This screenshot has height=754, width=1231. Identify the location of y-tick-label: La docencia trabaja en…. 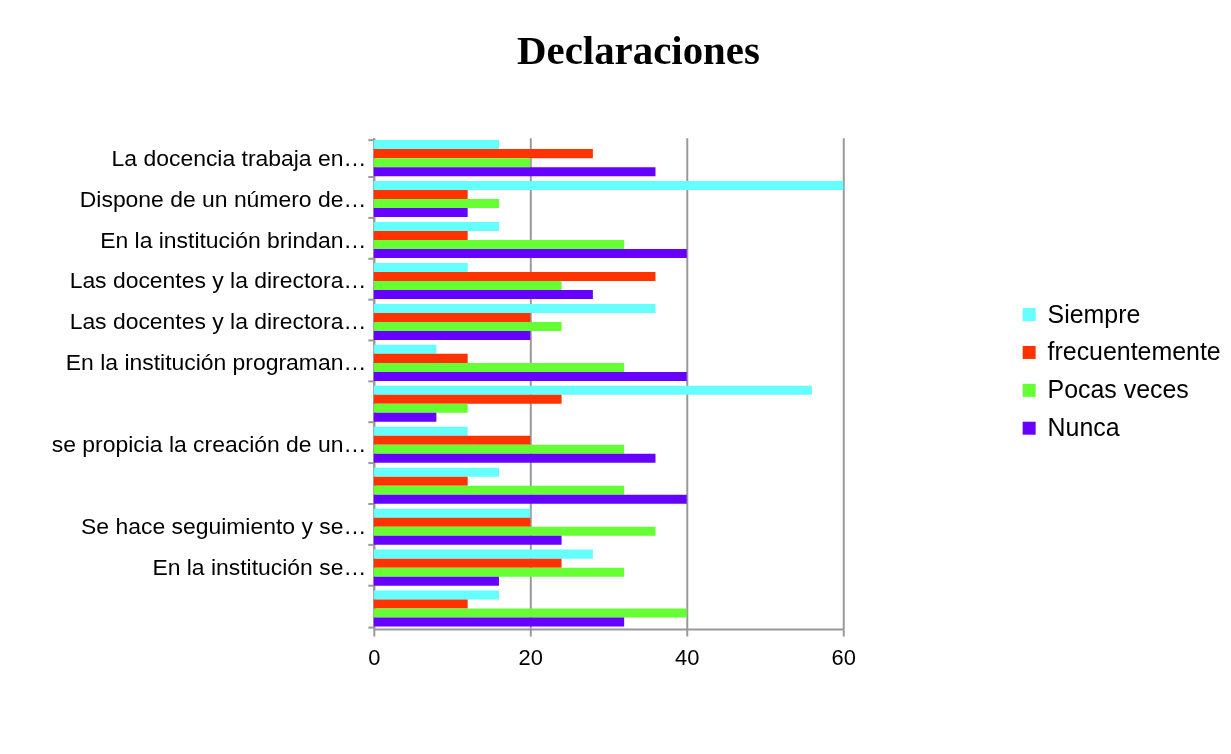
(239, 157).